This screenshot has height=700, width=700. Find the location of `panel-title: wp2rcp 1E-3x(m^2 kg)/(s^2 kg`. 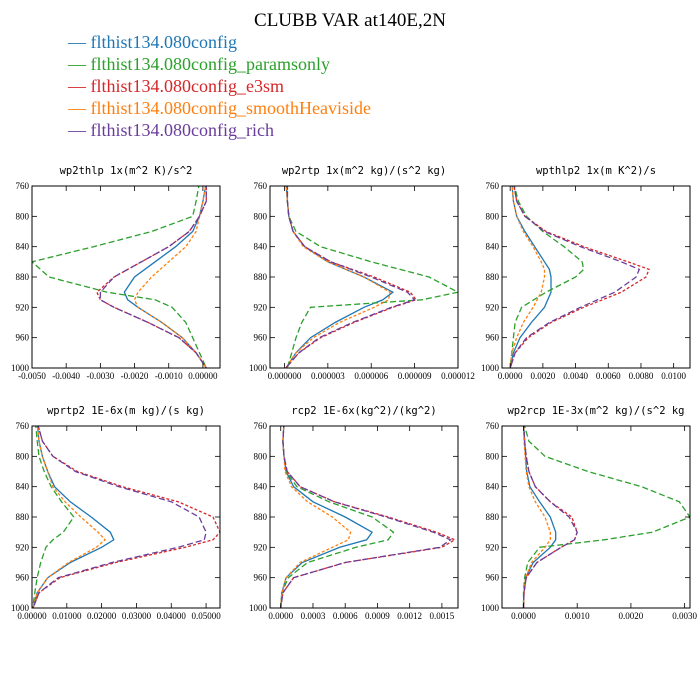

panel-title: wp2rcp 1E-3x(m^2 kg)/(s^2 kg is located at coordinates (595, 411).